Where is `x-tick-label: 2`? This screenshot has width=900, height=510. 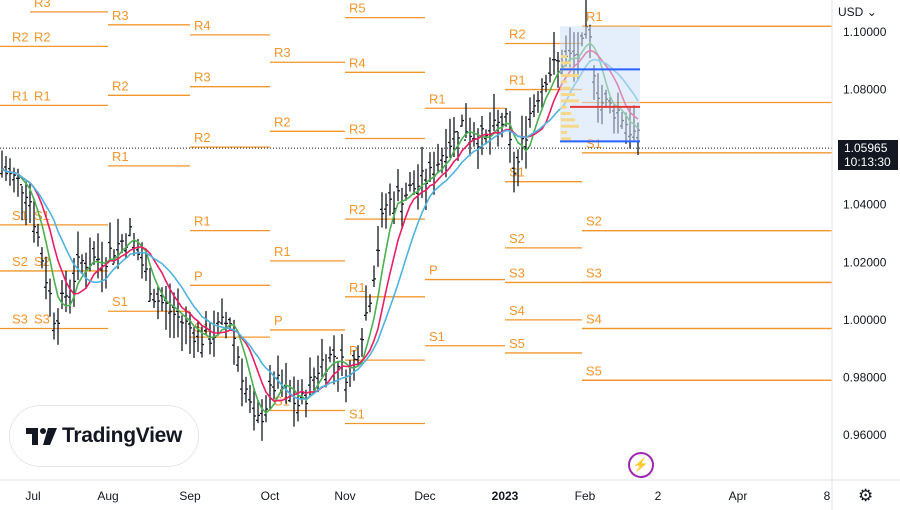 x-tick-label: 2 is located at coordinates (658, 496).